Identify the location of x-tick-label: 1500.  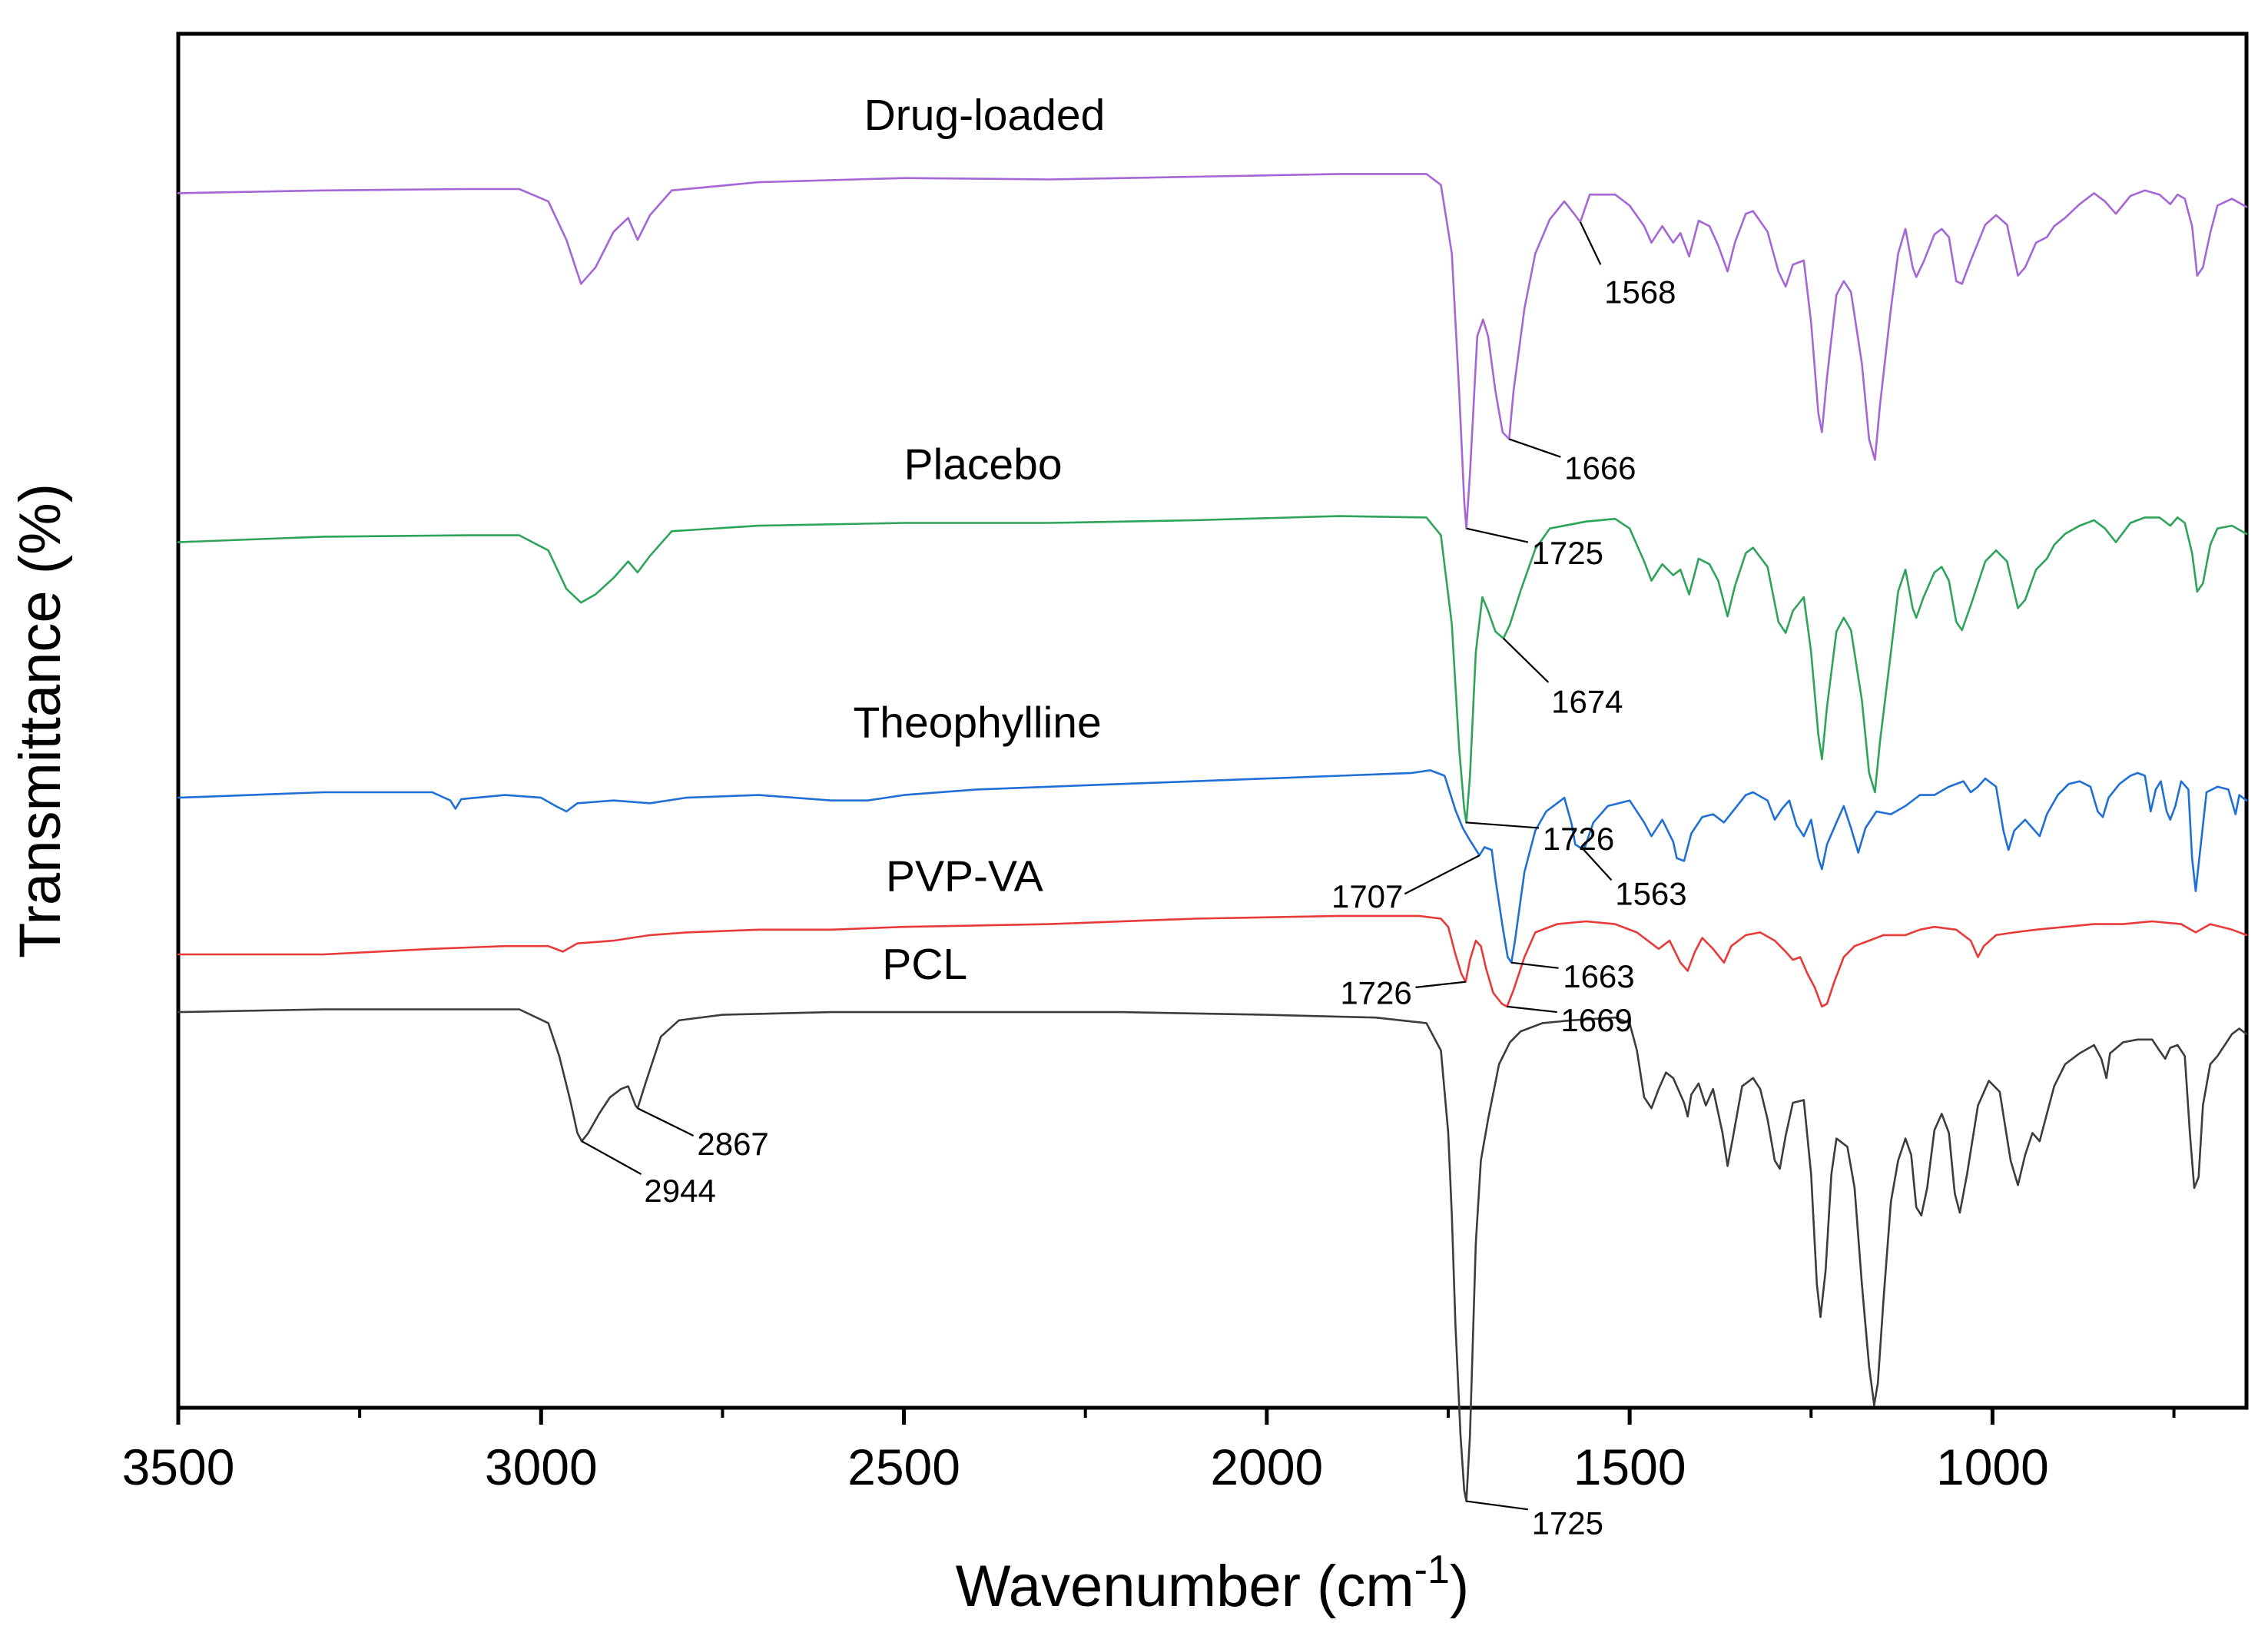
(1629, 1467).